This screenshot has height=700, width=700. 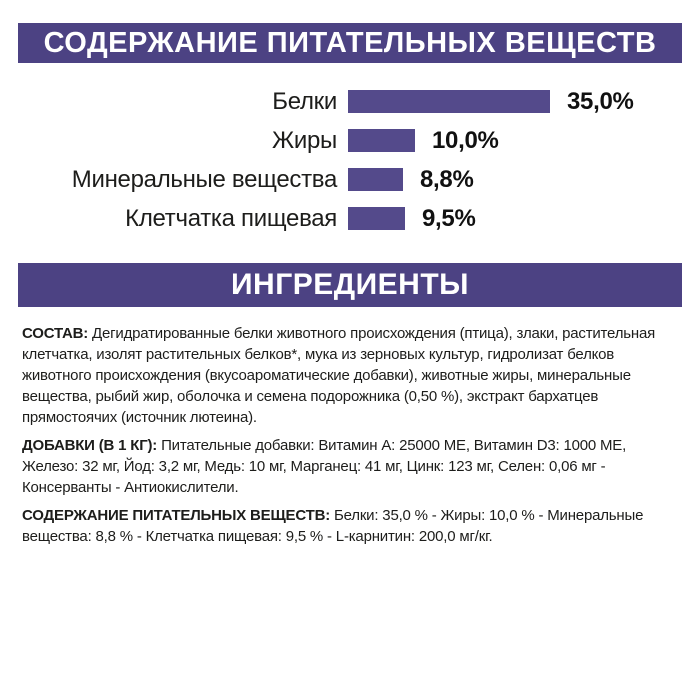 I want to click on chart-value-label: 35,0%, so click(x=600, y=101).